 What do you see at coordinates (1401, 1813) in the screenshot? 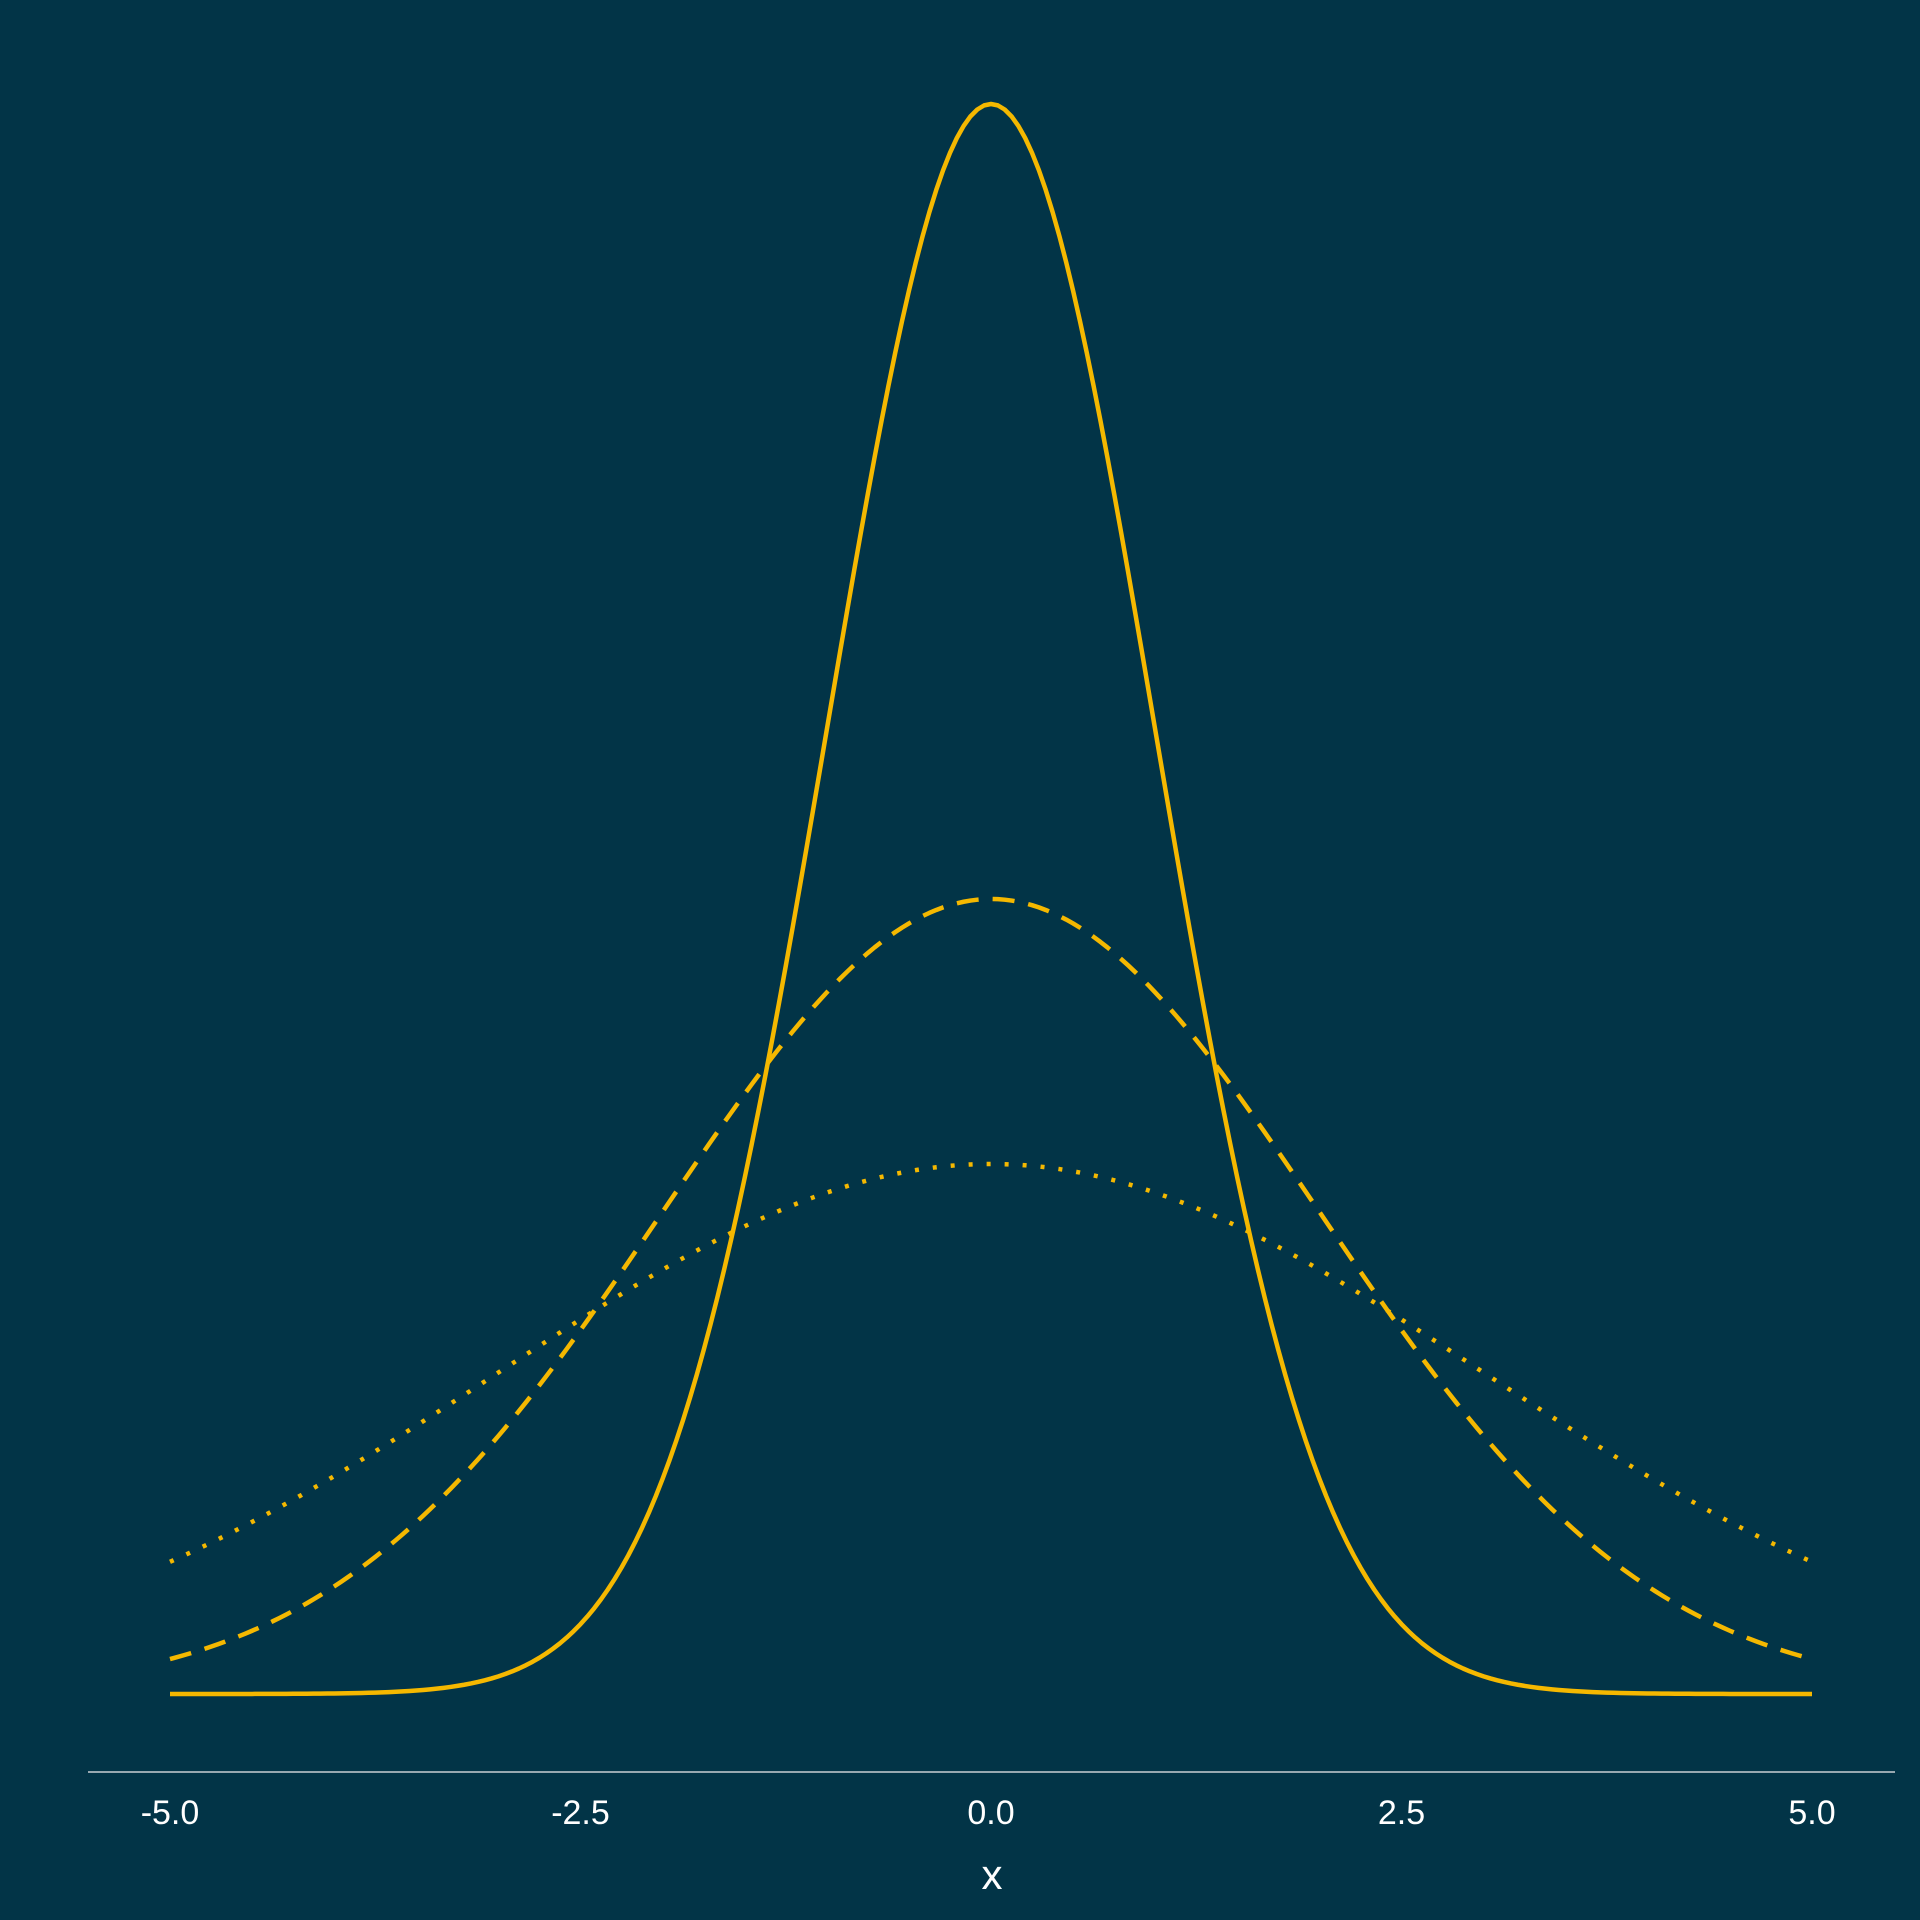
I see `x-tick-label: 2.5` at bounding box center [1401, 1813].